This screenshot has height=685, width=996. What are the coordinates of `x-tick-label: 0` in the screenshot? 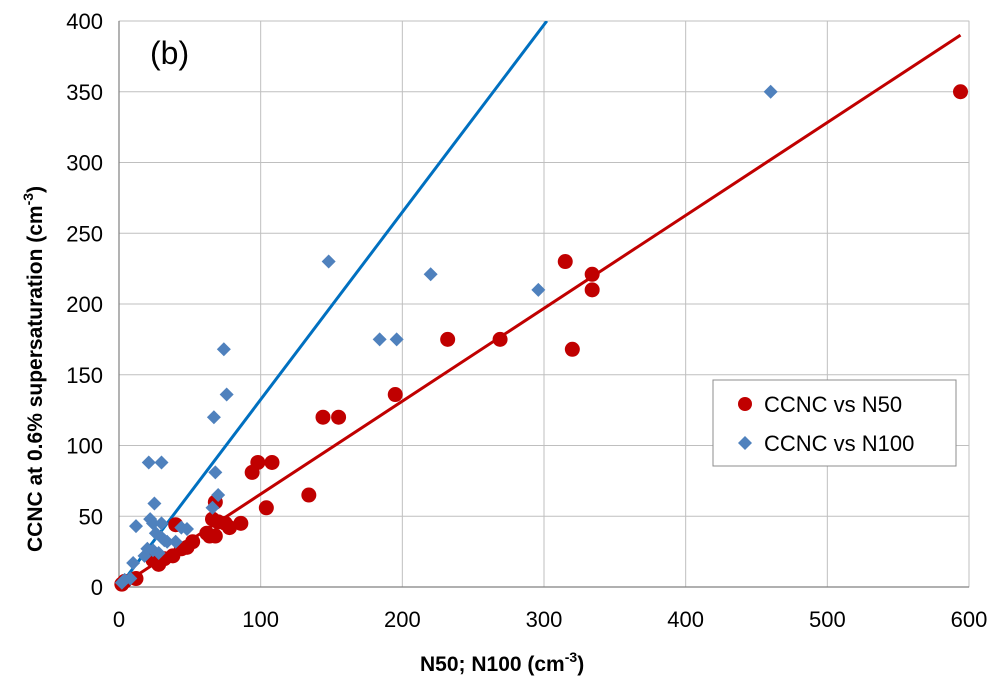 It's located at (119, 619).